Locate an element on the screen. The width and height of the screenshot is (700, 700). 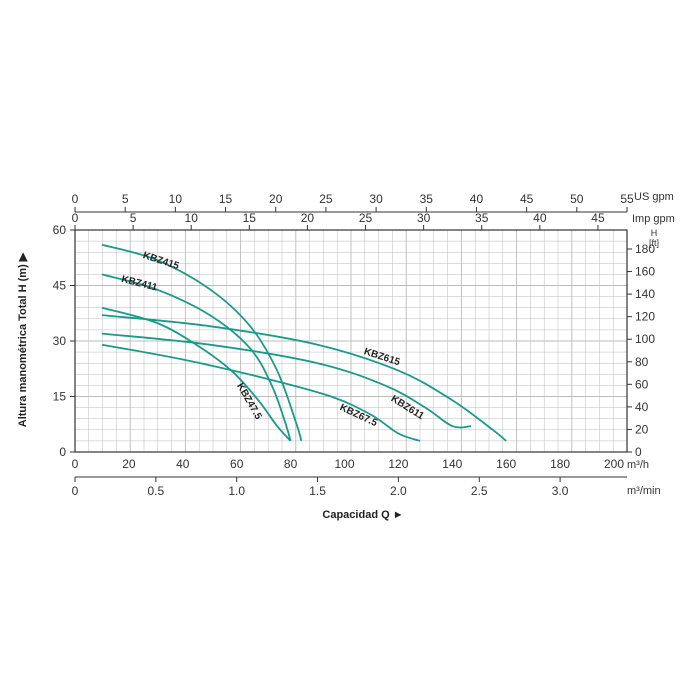
head-m-tick-label: 15 is located at coordinates (60, 397).